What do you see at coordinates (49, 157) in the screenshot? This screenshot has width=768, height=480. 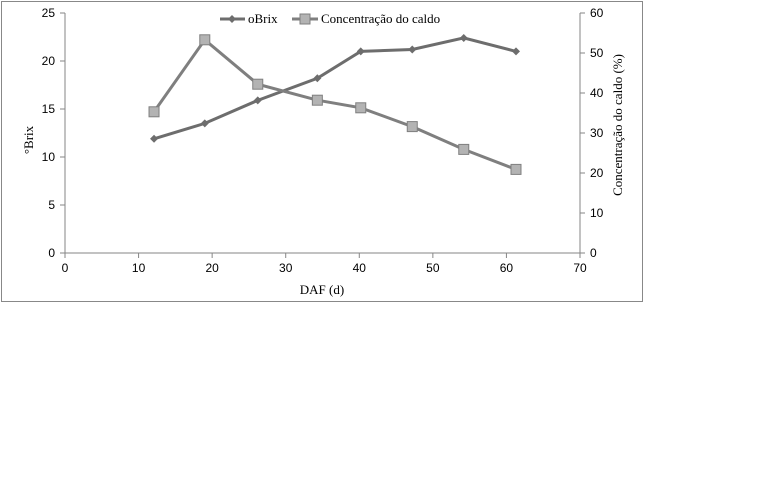 I see `y-tick-label: 10` at bounding box center [49, 157].